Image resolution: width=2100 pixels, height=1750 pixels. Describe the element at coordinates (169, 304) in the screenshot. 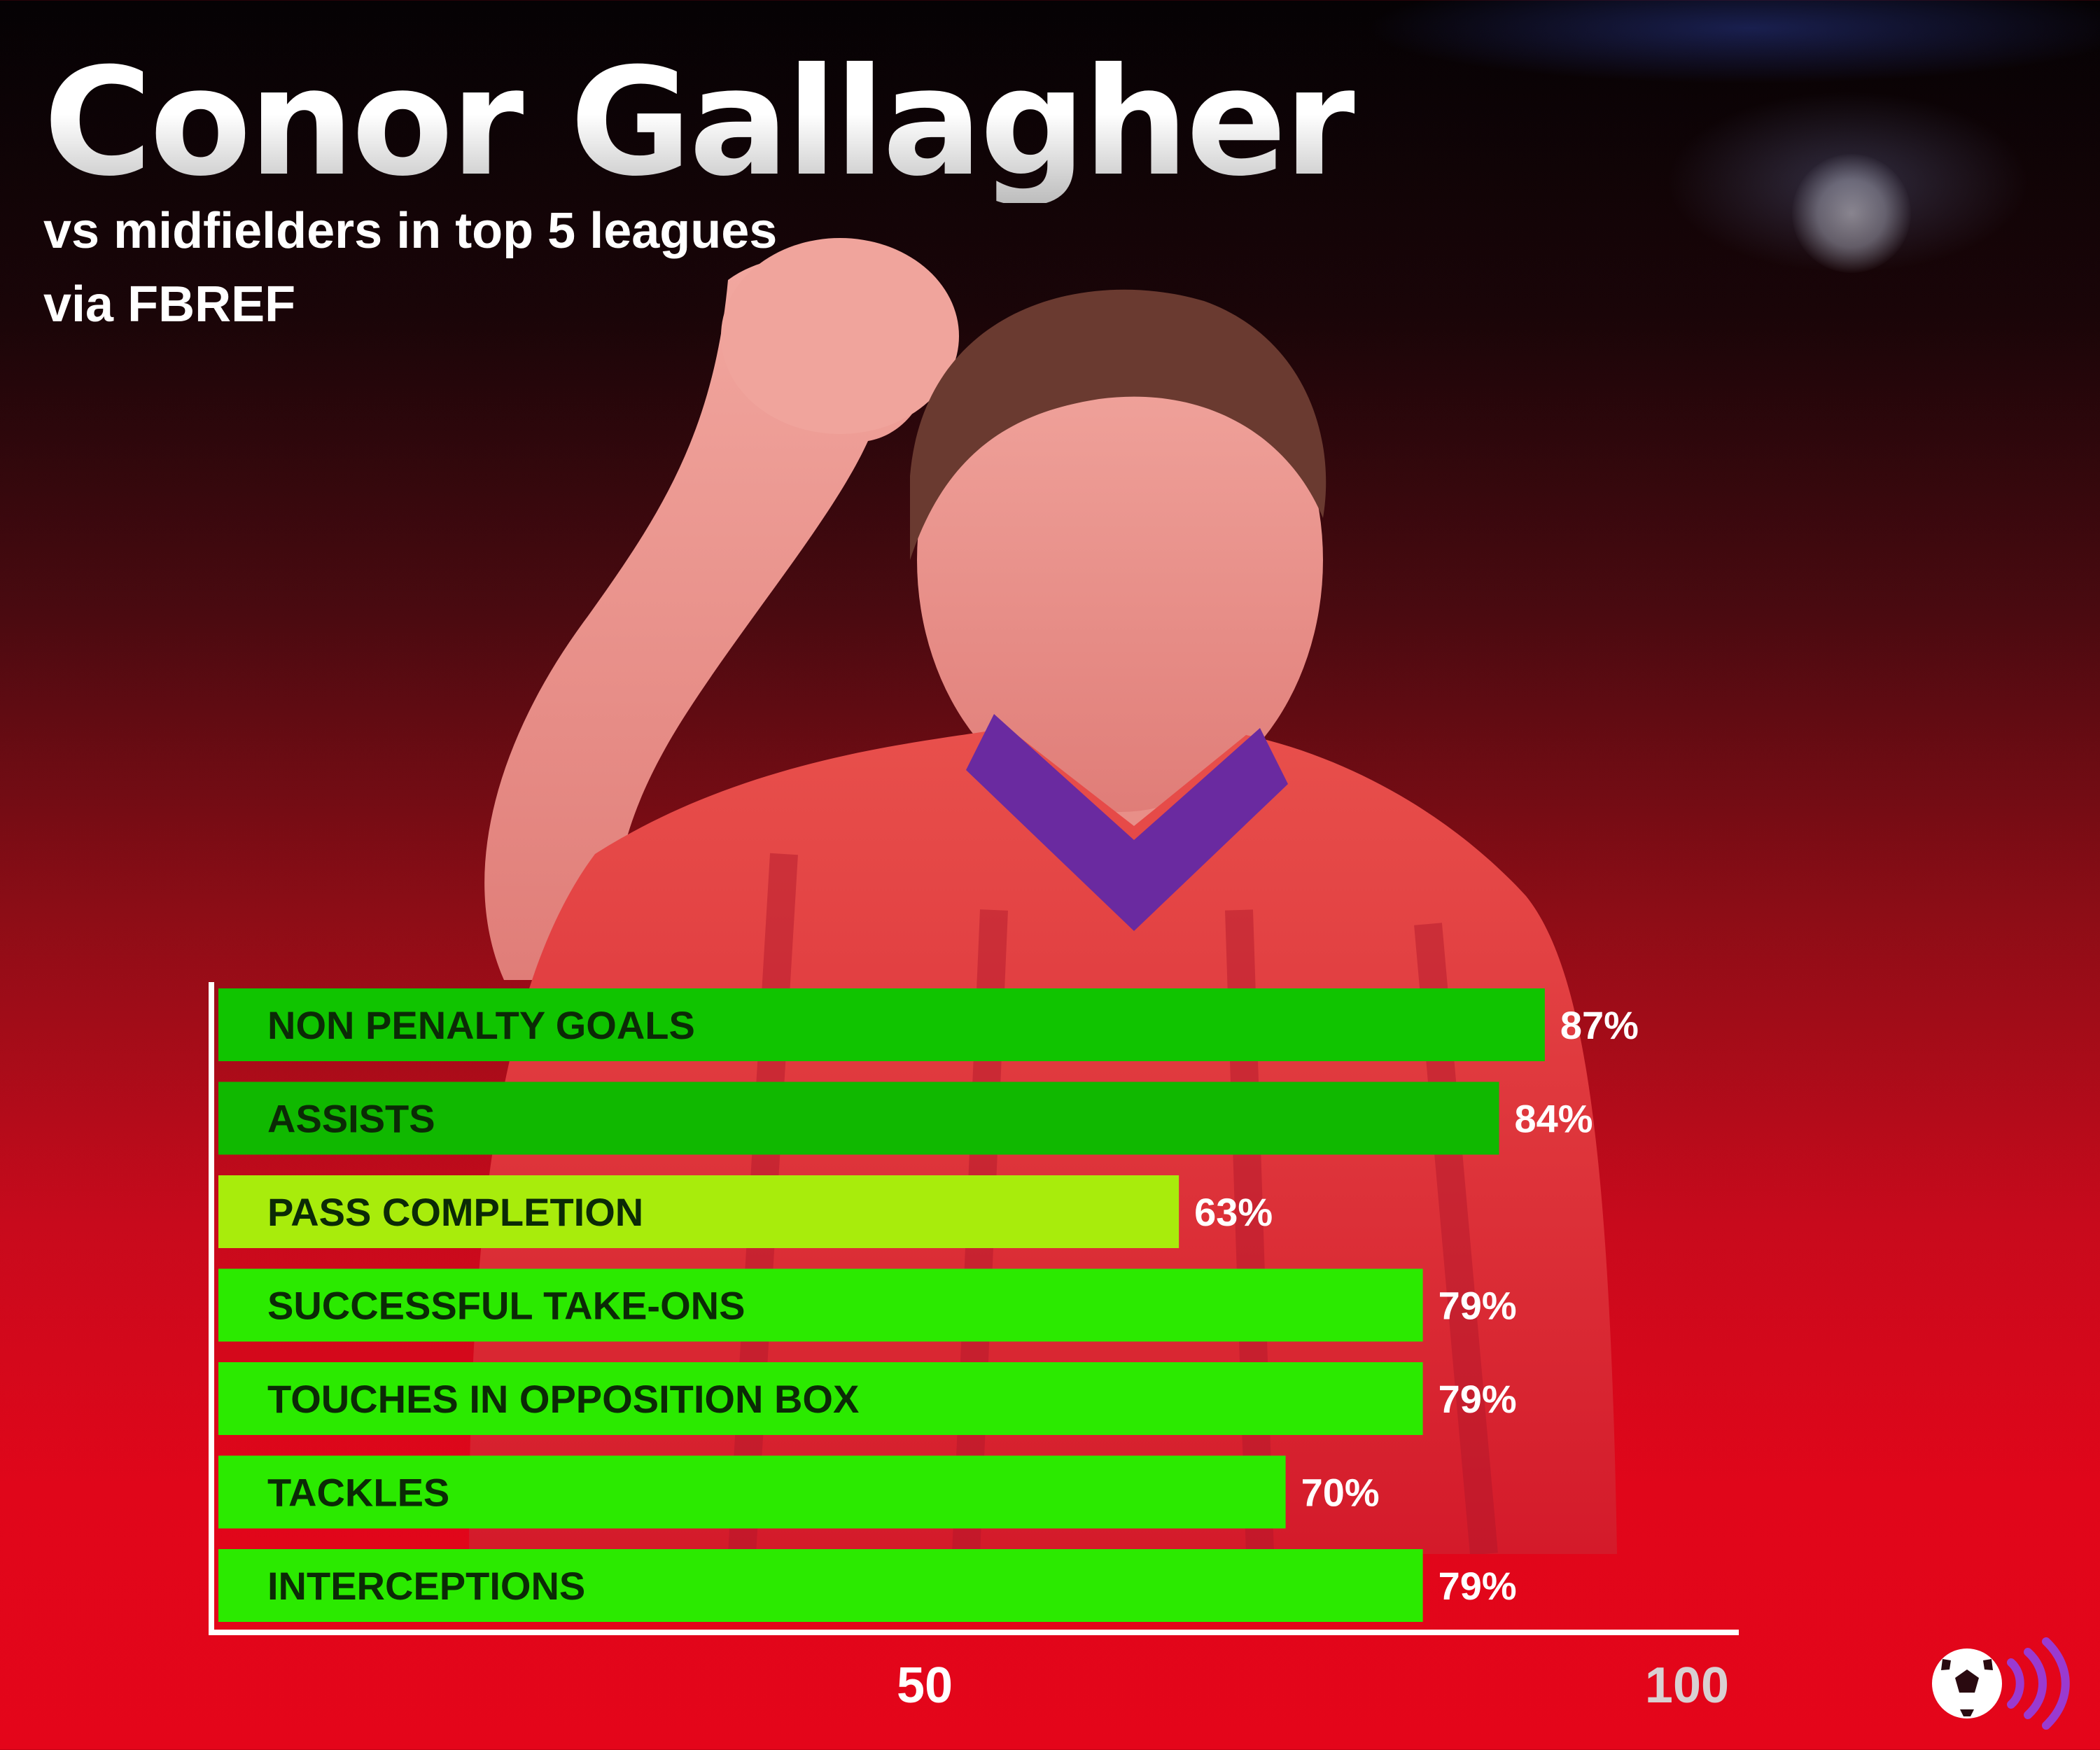

I see `data-source: via FBREF` at that location.